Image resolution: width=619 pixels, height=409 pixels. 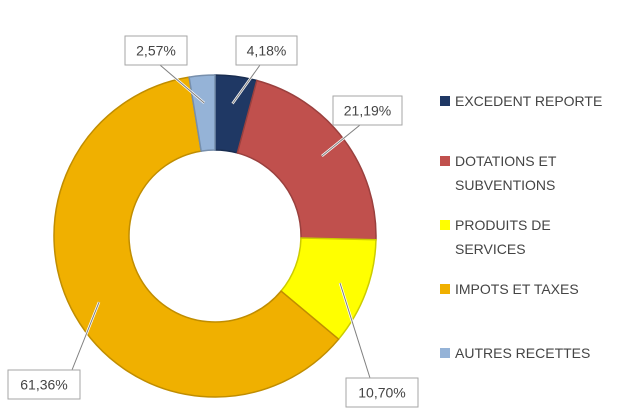 What do you see at coordinates (506, 161) in the screenshot?
I see `legend-label: DOTATIONS ET` at bounding box center [506, 161].